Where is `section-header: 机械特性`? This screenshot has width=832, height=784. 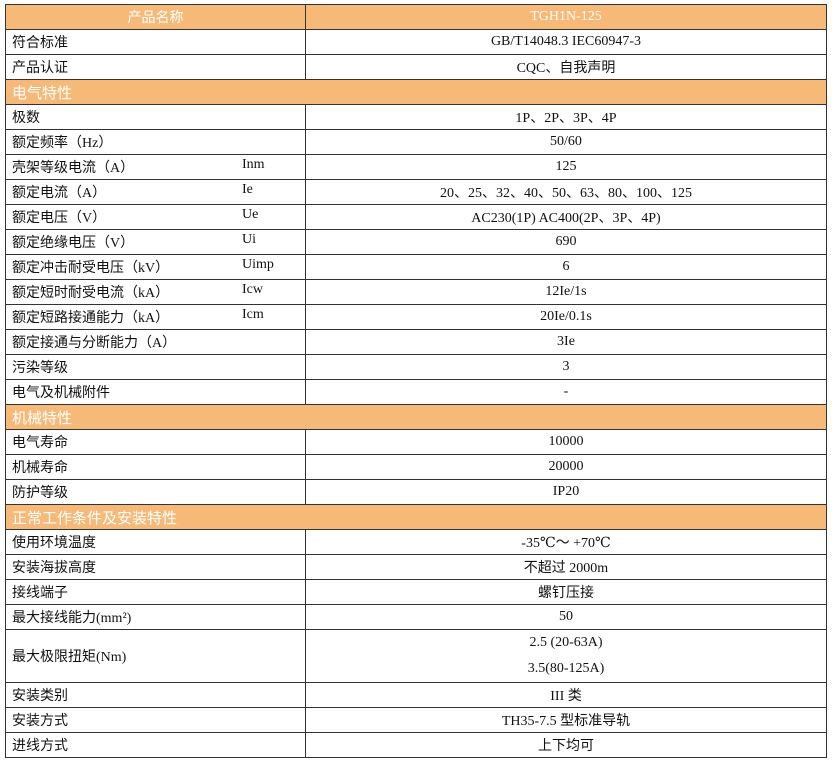
section-header: 机械特性 is located at coordinates (416, 417).